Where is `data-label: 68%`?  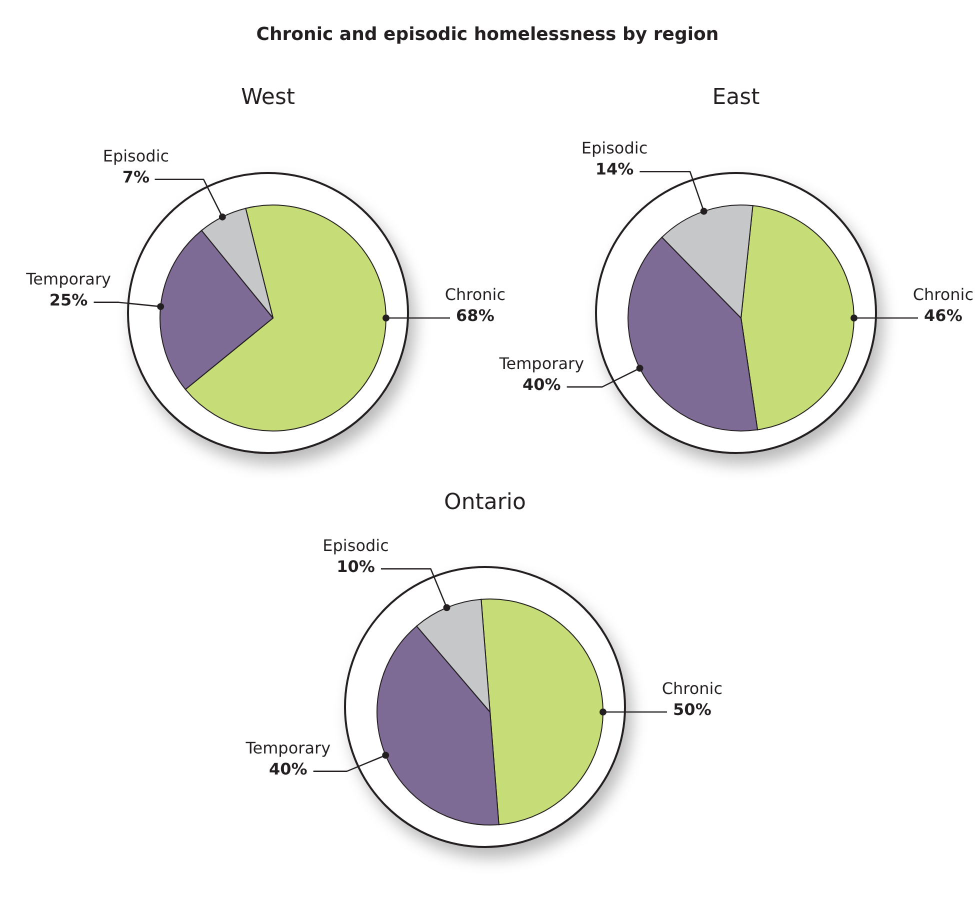 data-label: 68% is located at coordinates (475, 315).